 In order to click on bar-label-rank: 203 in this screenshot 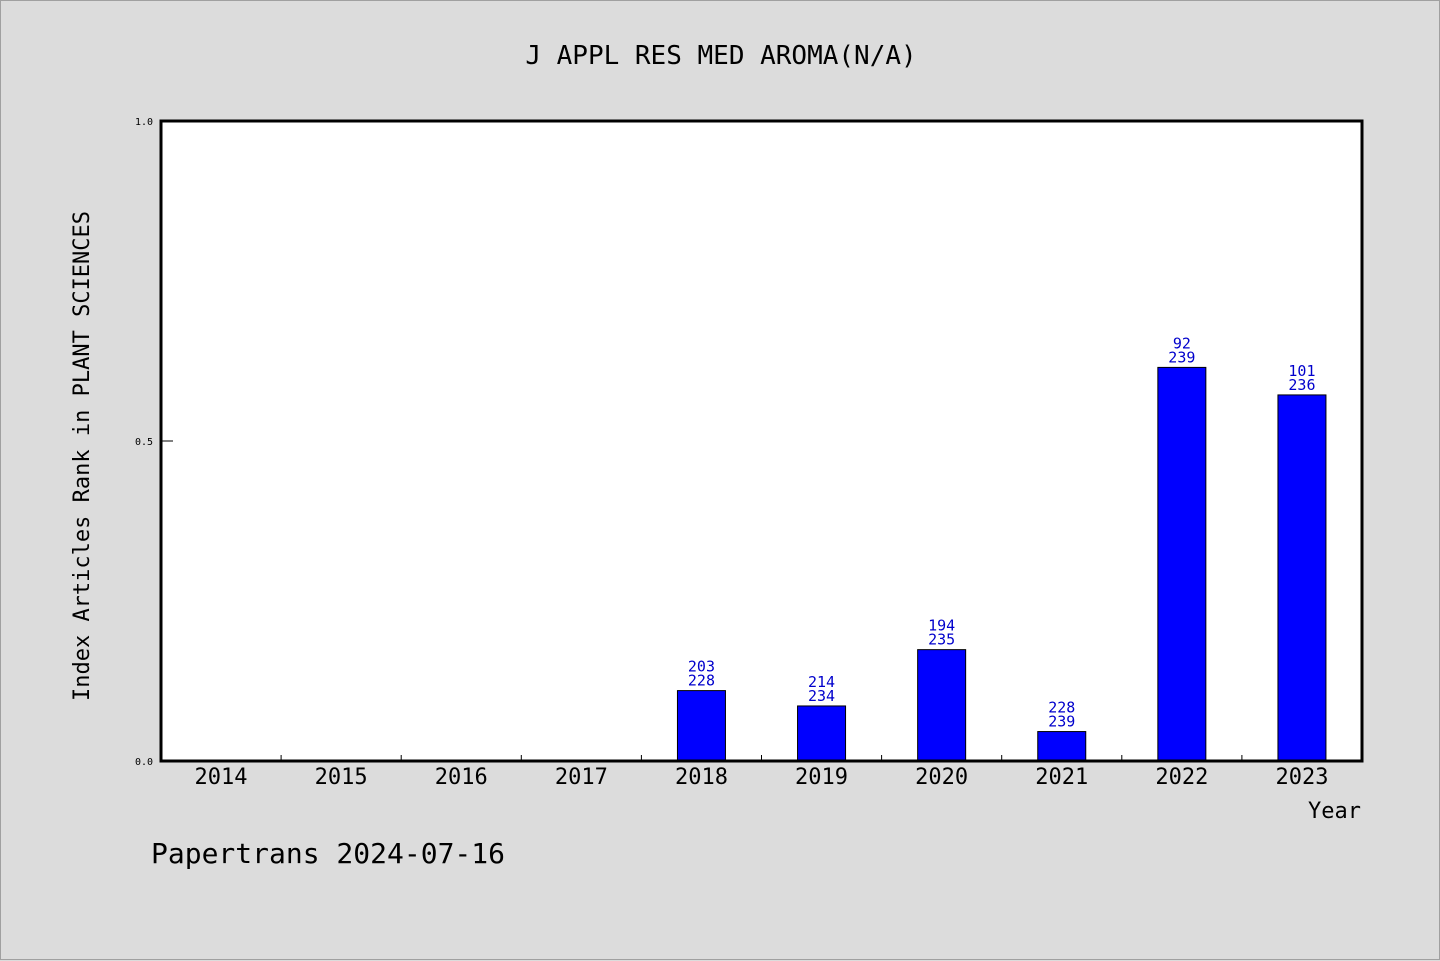, I will do `click(701, 667)`.